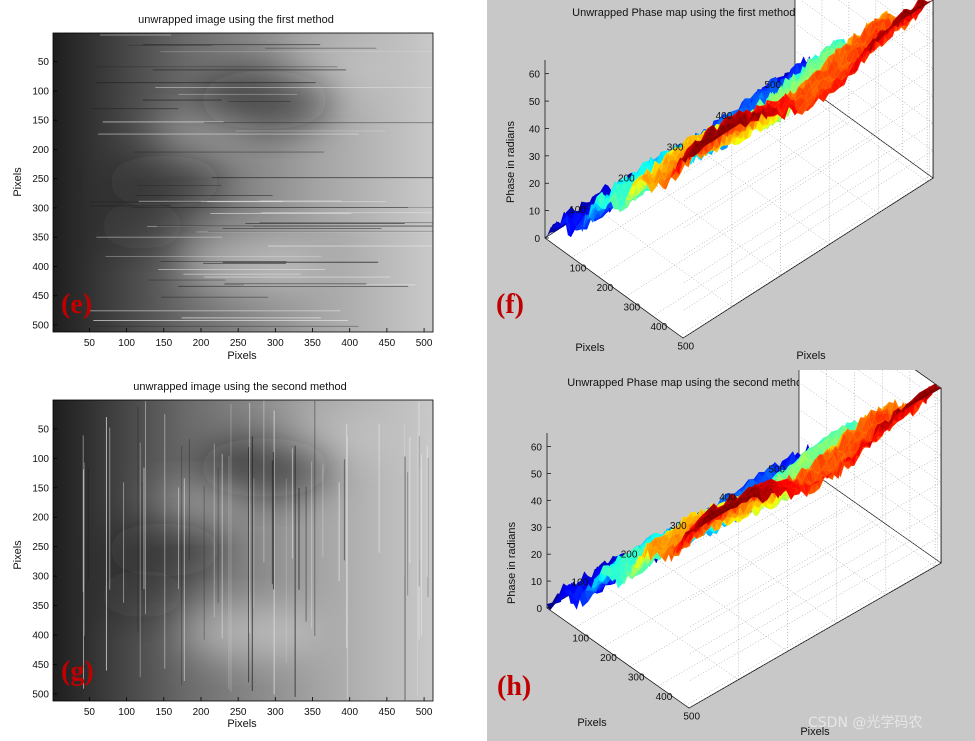  I want to click on zlabel-f: Phase in radians, so click(511, 162).